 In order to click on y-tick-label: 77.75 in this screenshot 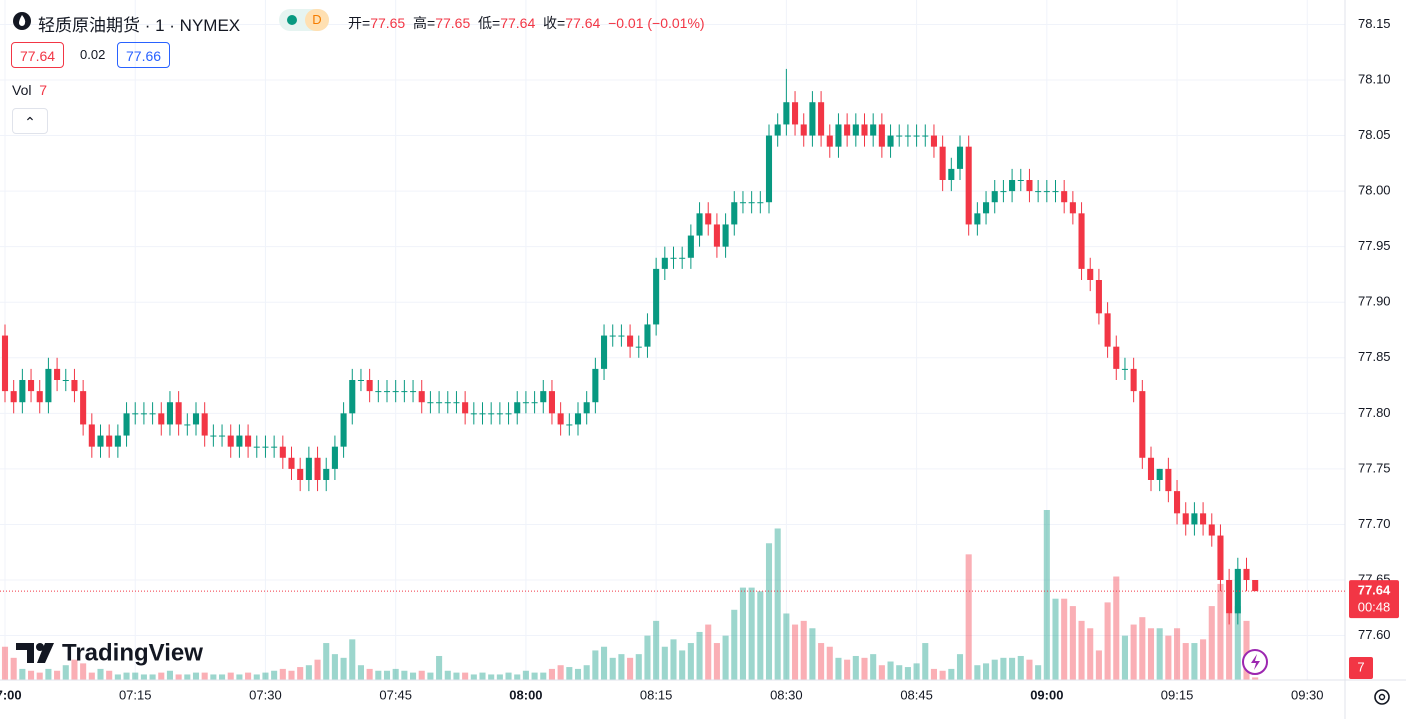, I will do `click(1374, 467)`.